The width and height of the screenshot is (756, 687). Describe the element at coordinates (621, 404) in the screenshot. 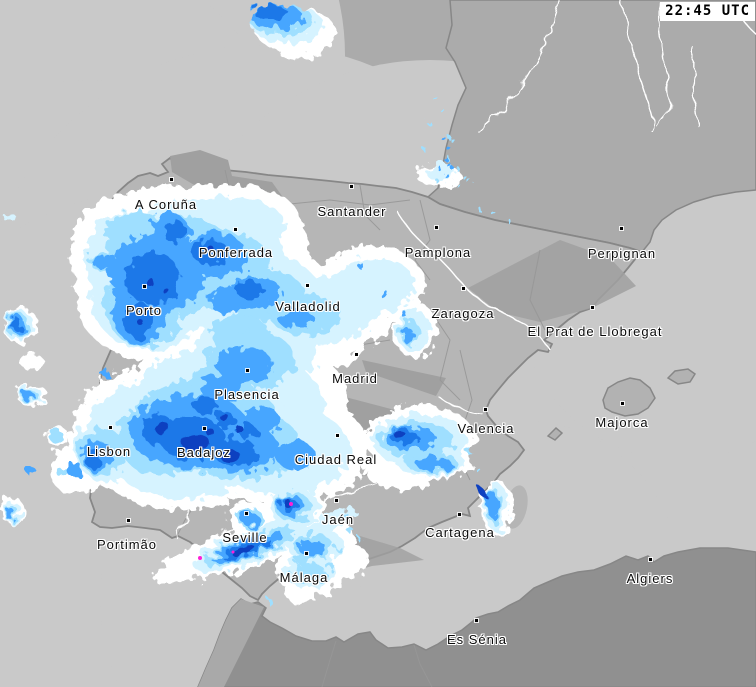

I see `balearic-islands` at that location.